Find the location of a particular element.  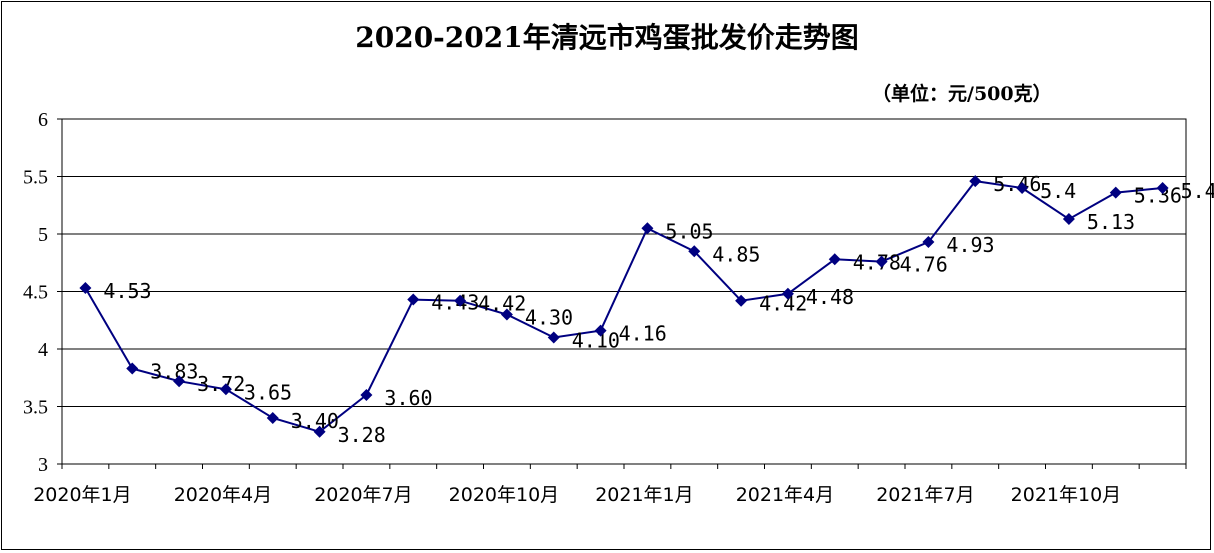

x-tick-label: 2021年7月 is located at coordinates (925, 495).